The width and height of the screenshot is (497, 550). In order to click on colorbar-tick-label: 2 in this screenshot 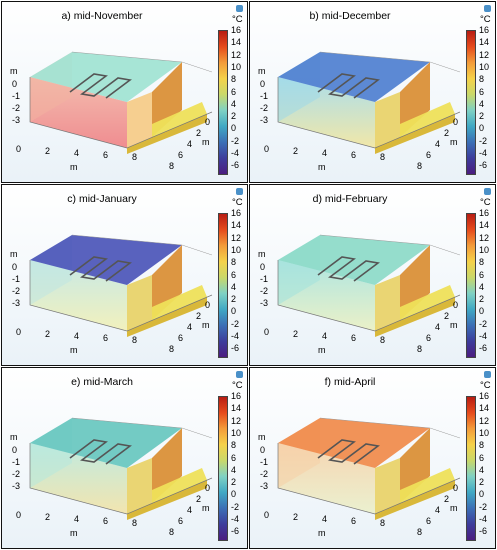, I will do `click(234, 482)`.